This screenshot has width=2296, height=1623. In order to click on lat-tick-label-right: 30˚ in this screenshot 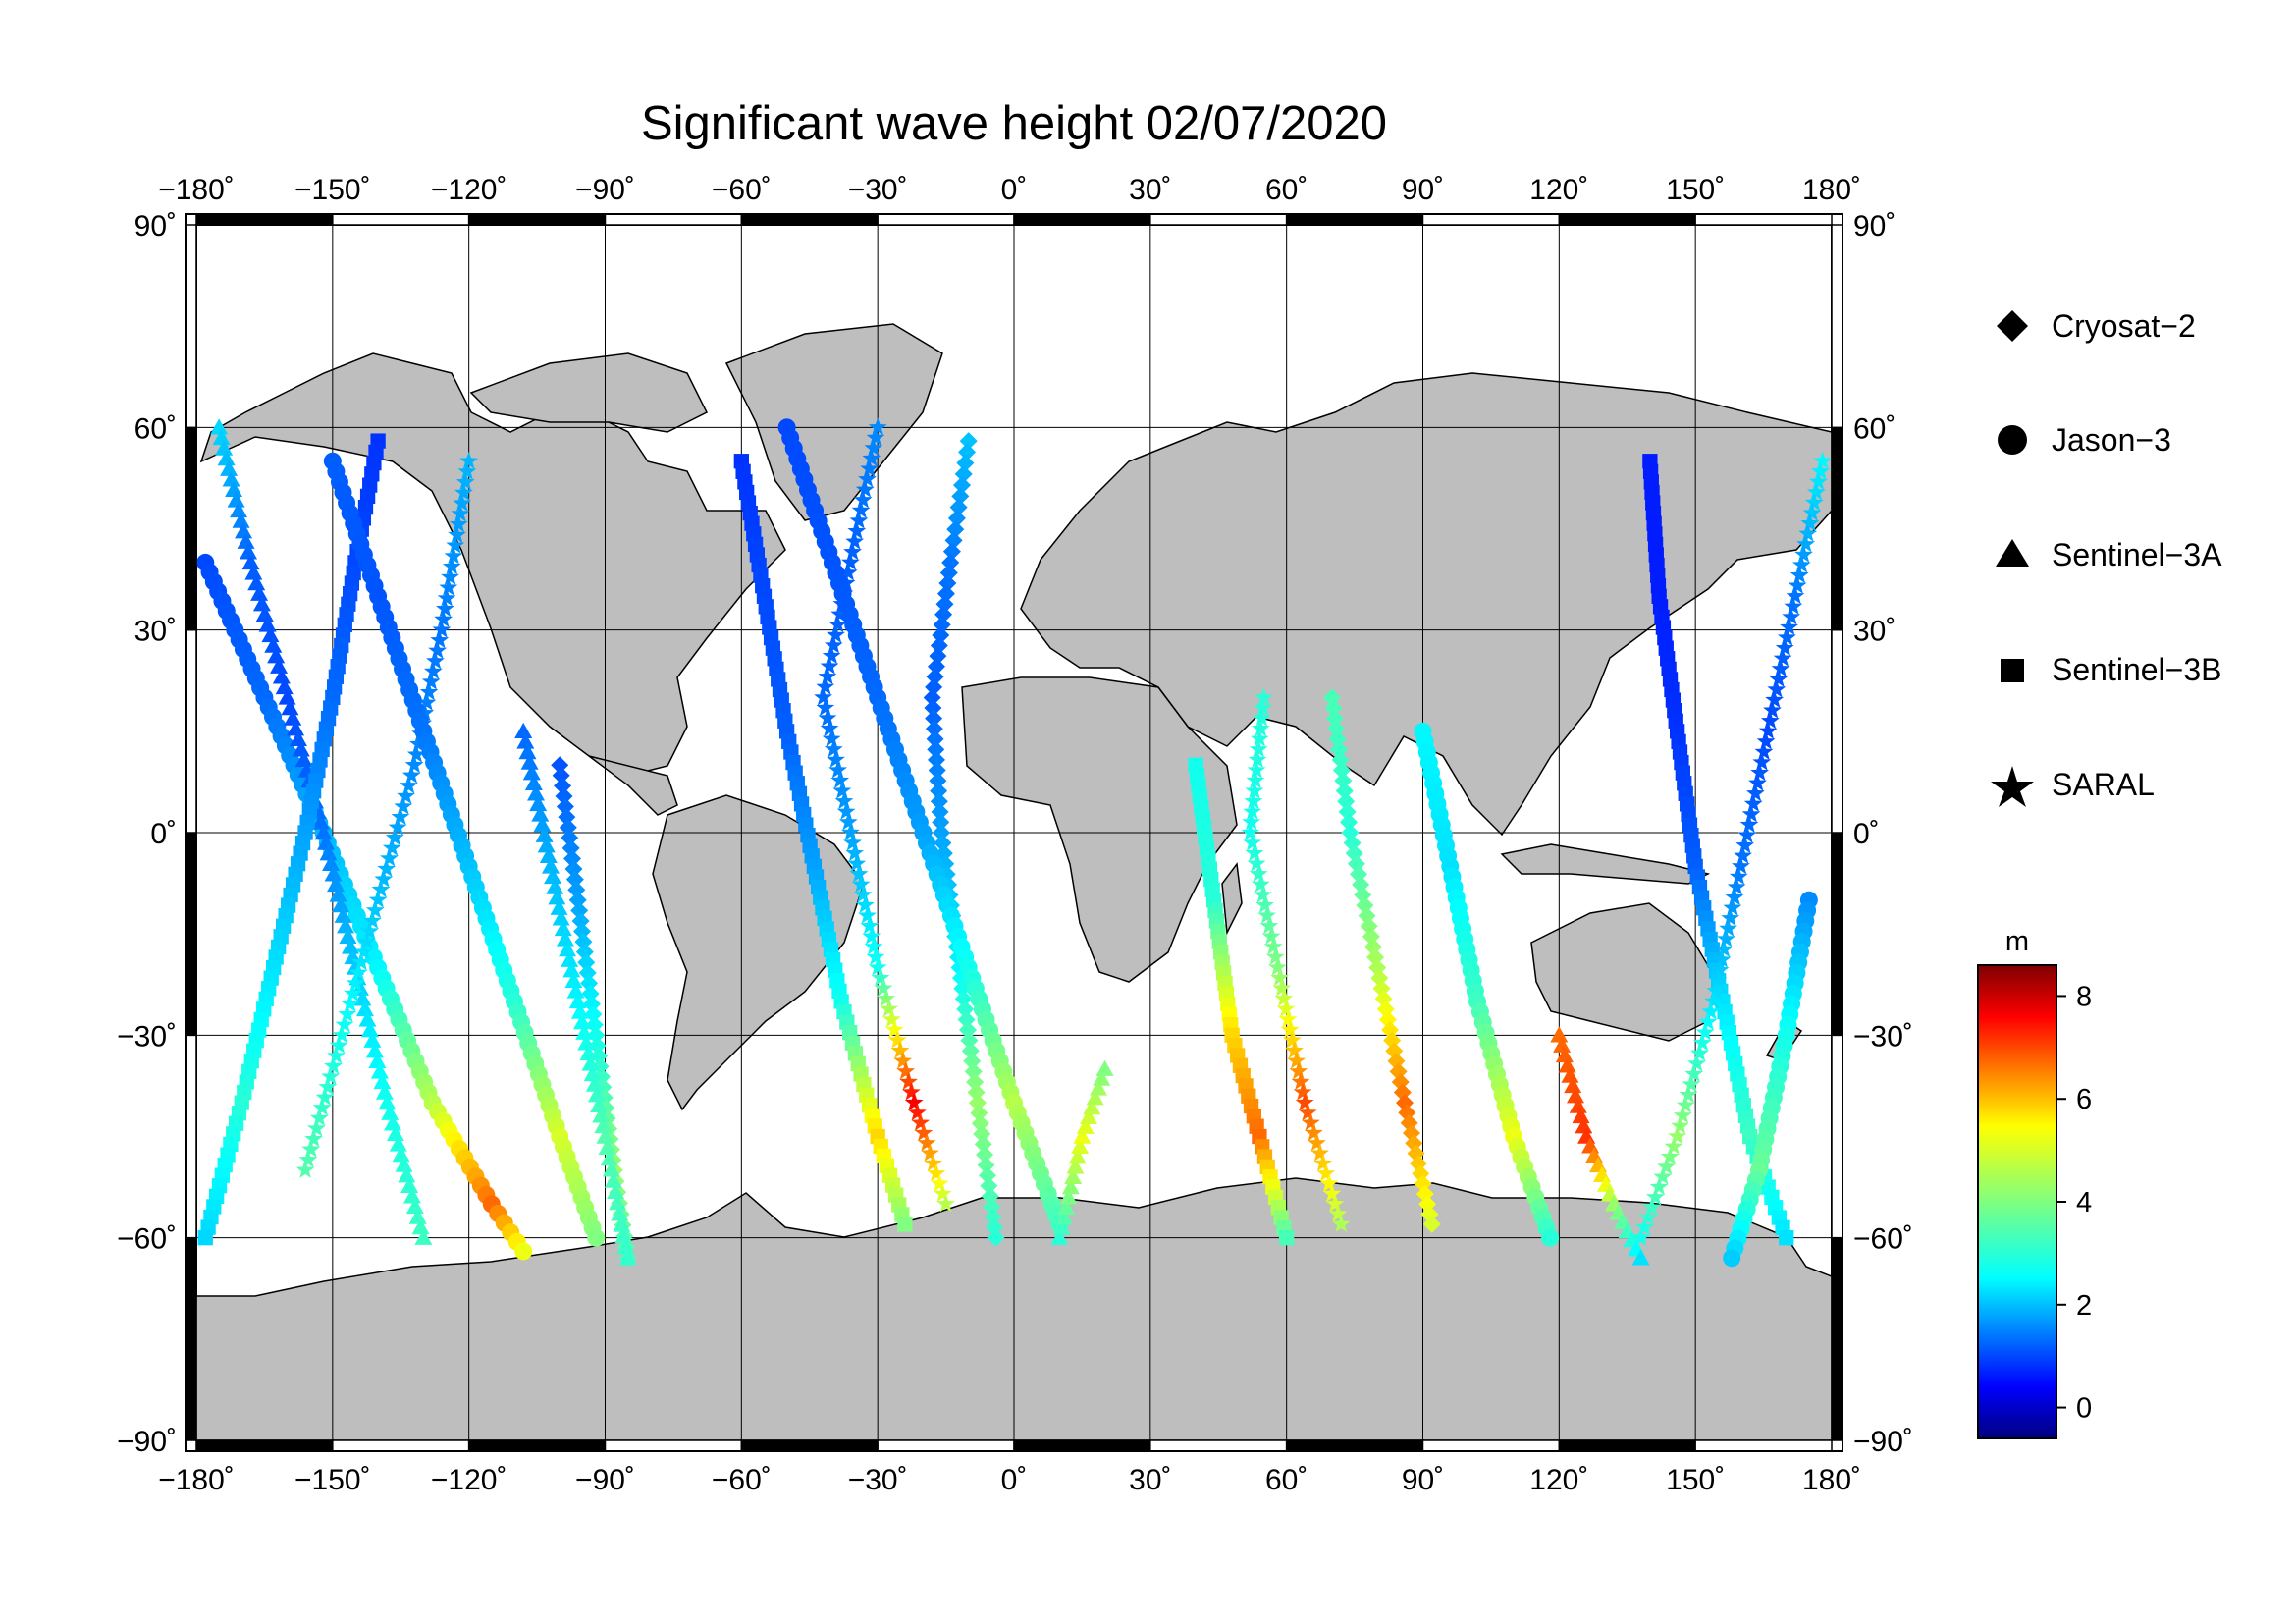, I will do `click(1875, 632)`.